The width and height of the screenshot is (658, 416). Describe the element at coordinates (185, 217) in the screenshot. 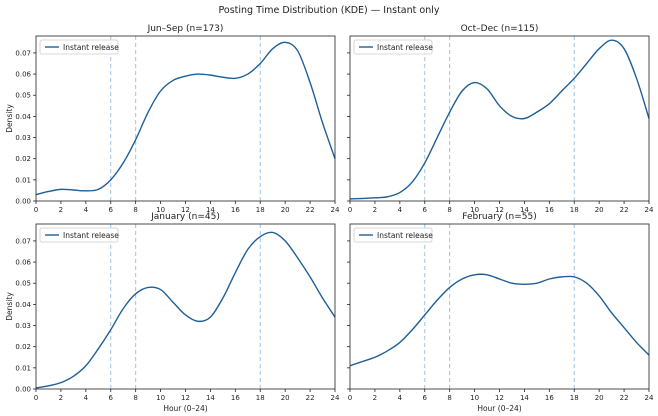

I see `panel-title: January (n=45)` at that location.